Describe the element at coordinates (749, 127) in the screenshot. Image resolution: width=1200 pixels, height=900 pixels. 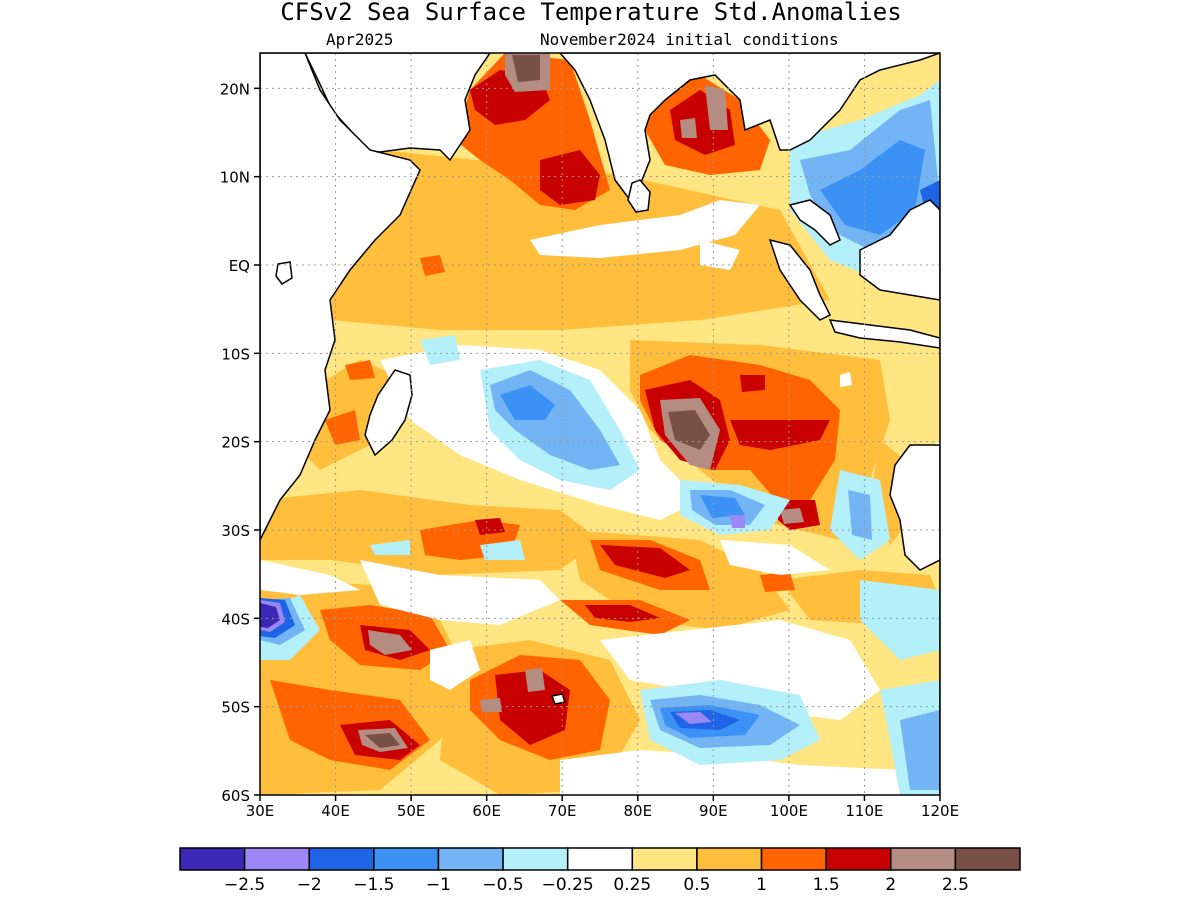
I see `indian-subcontinent` at that location.